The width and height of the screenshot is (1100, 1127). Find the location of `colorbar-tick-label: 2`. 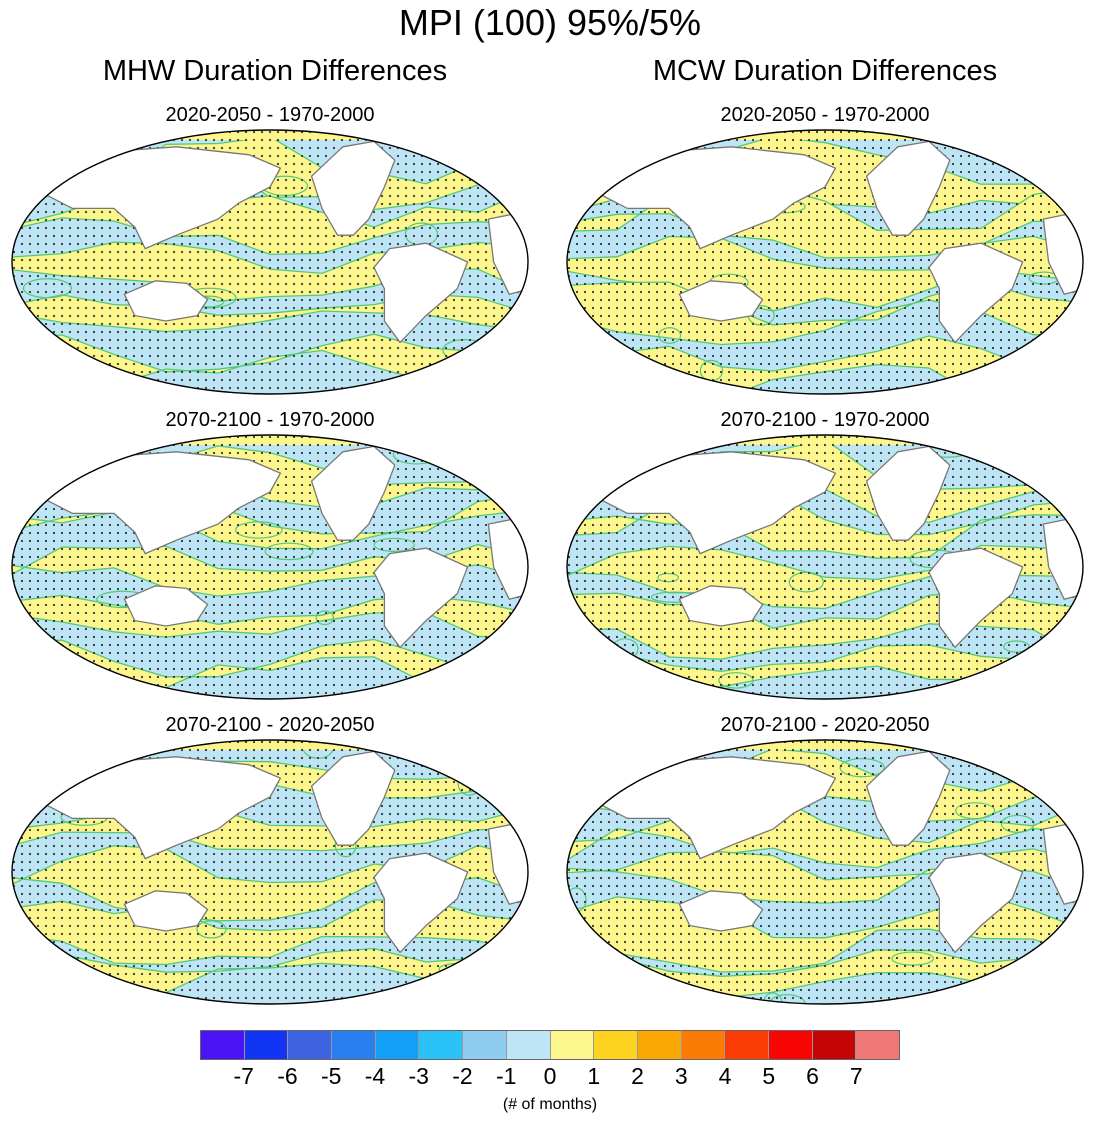

colorbar-tick-label: 2 is located at coordinates (637, 1076).